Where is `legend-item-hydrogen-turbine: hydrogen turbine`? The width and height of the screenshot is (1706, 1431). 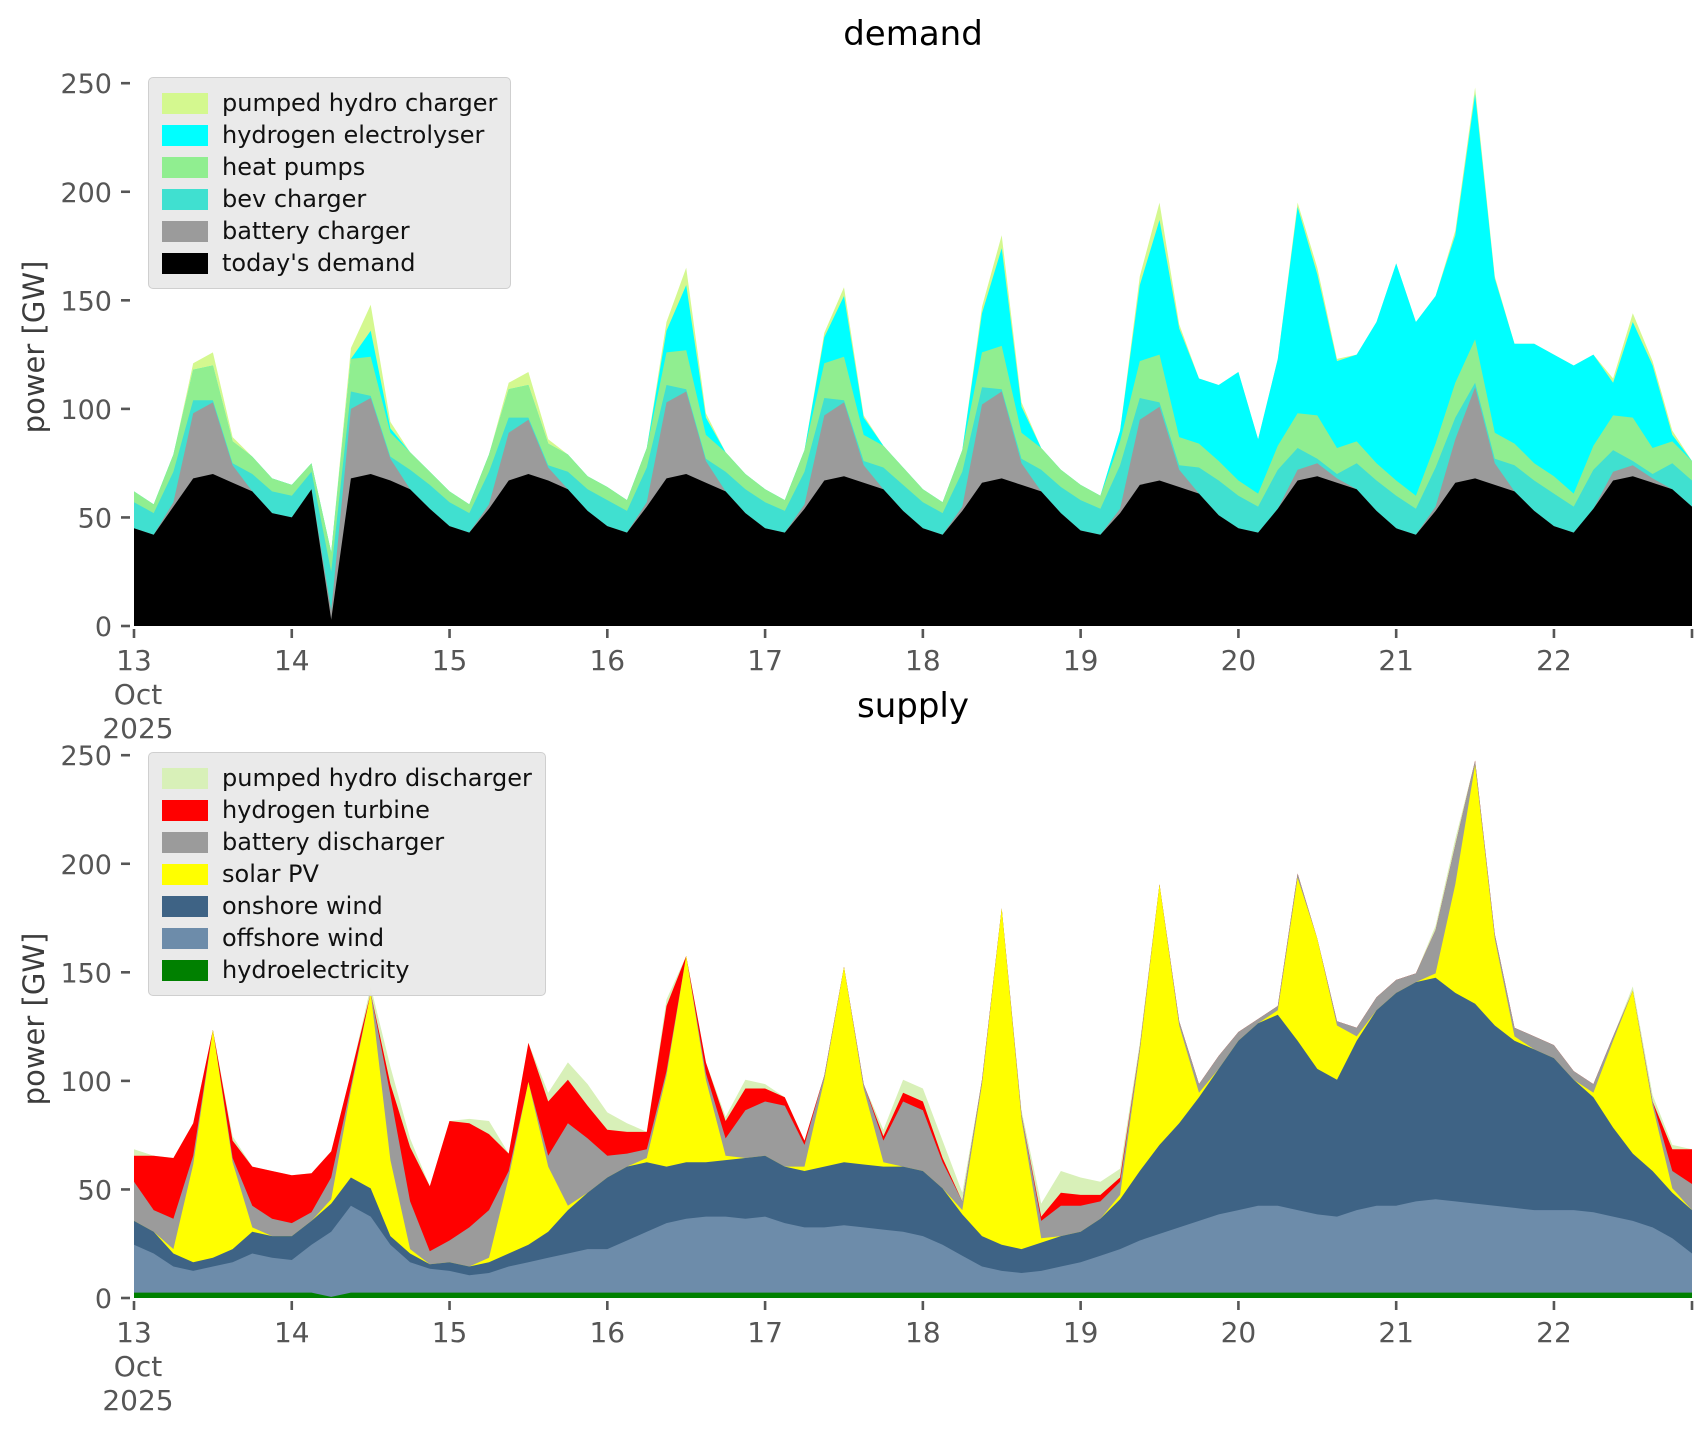 legend-item-hydrogen-turbine: hydrogen turbine is located at coordinates (347, 810).